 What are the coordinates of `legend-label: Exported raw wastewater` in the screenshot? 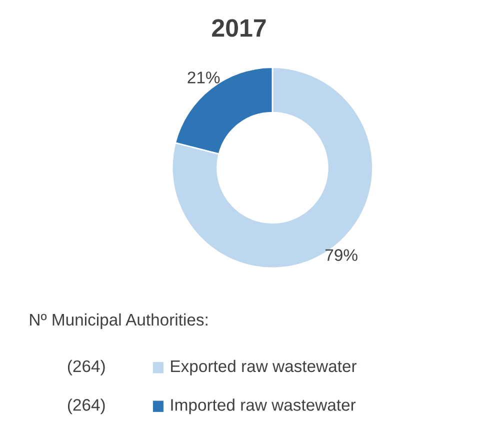 It's located at (264, 368).